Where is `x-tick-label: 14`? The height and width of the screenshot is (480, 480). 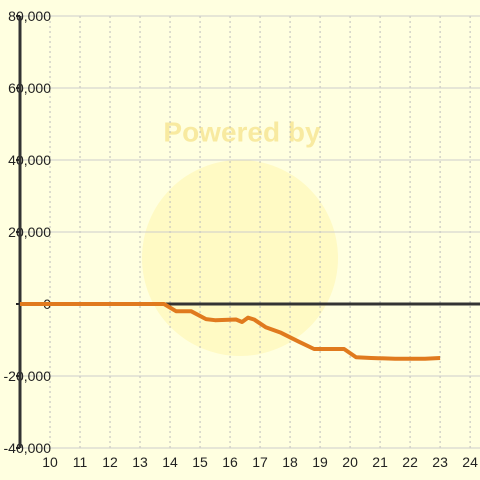
x-tick-label: 14 is located at coordinates (170, 462).